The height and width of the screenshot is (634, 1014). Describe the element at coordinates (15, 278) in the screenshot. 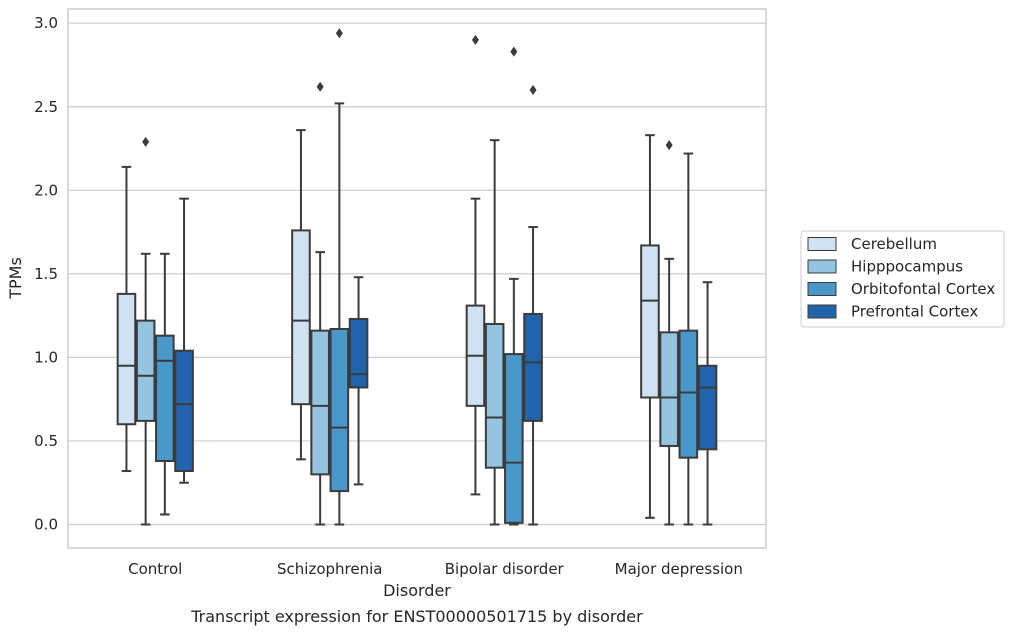

I see `y-axis-title: TPMs` at that location.